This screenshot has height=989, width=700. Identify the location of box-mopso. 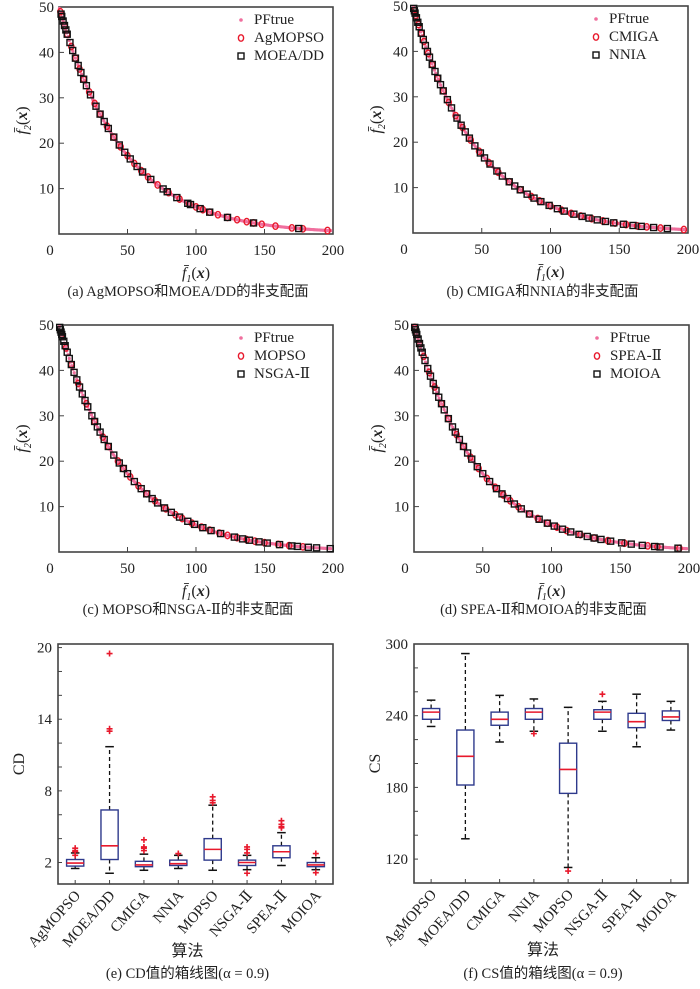
(212, 832).